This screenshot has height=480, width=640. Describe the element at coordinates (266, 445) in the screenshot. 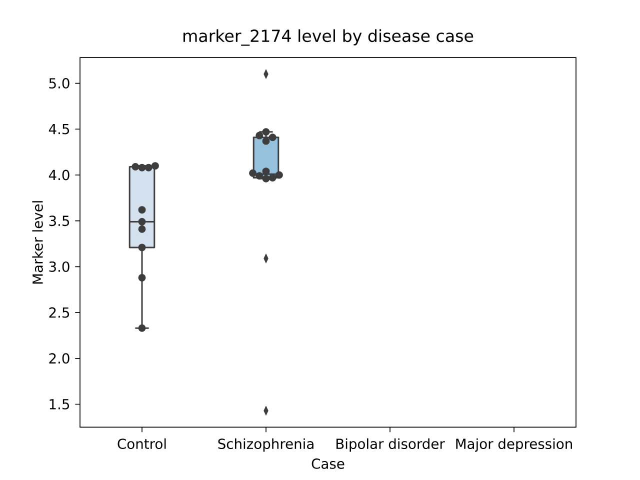

I see `x-tick-label: Schizophrenia` at that location.